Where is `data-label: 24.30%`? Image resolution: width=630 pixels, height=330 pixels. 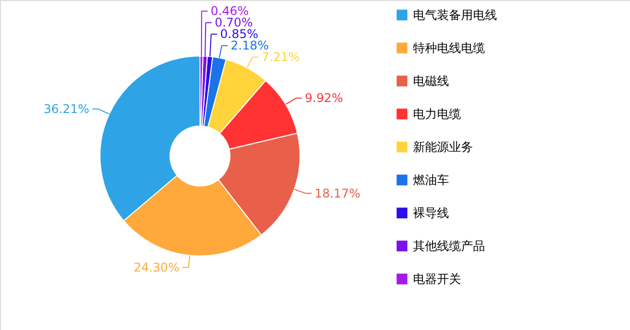 data-label: 24.30% is located at coordinates (157, 267).